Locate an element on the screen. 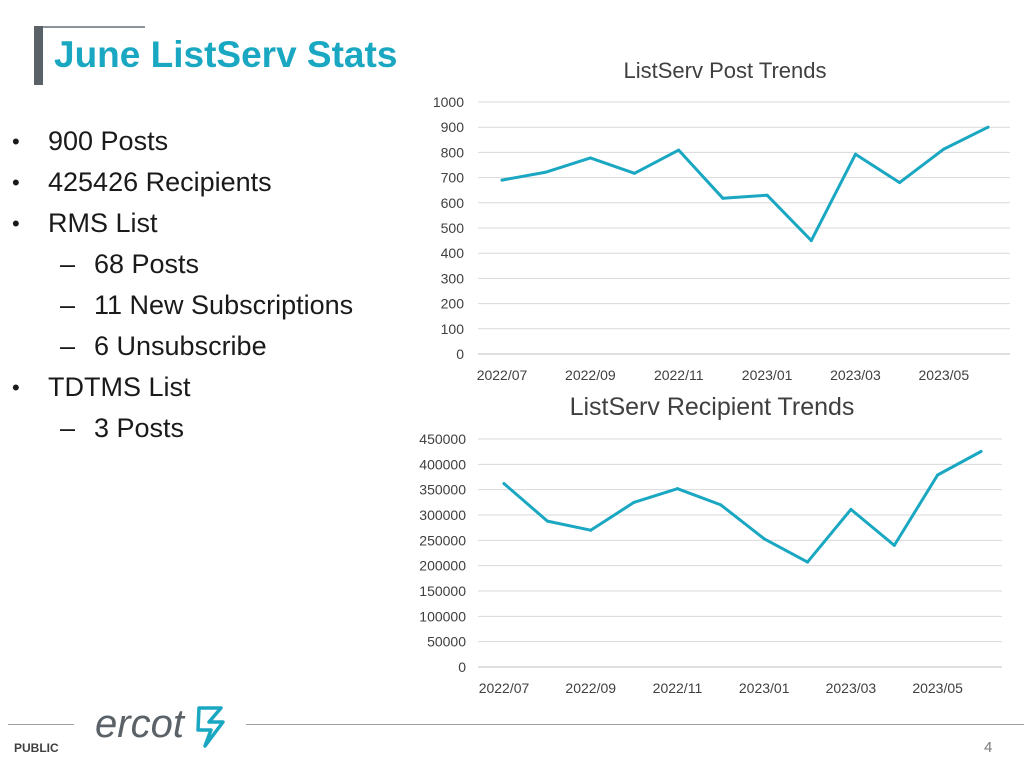  y-tick-label: 100 is located at coordinates (453, 329).